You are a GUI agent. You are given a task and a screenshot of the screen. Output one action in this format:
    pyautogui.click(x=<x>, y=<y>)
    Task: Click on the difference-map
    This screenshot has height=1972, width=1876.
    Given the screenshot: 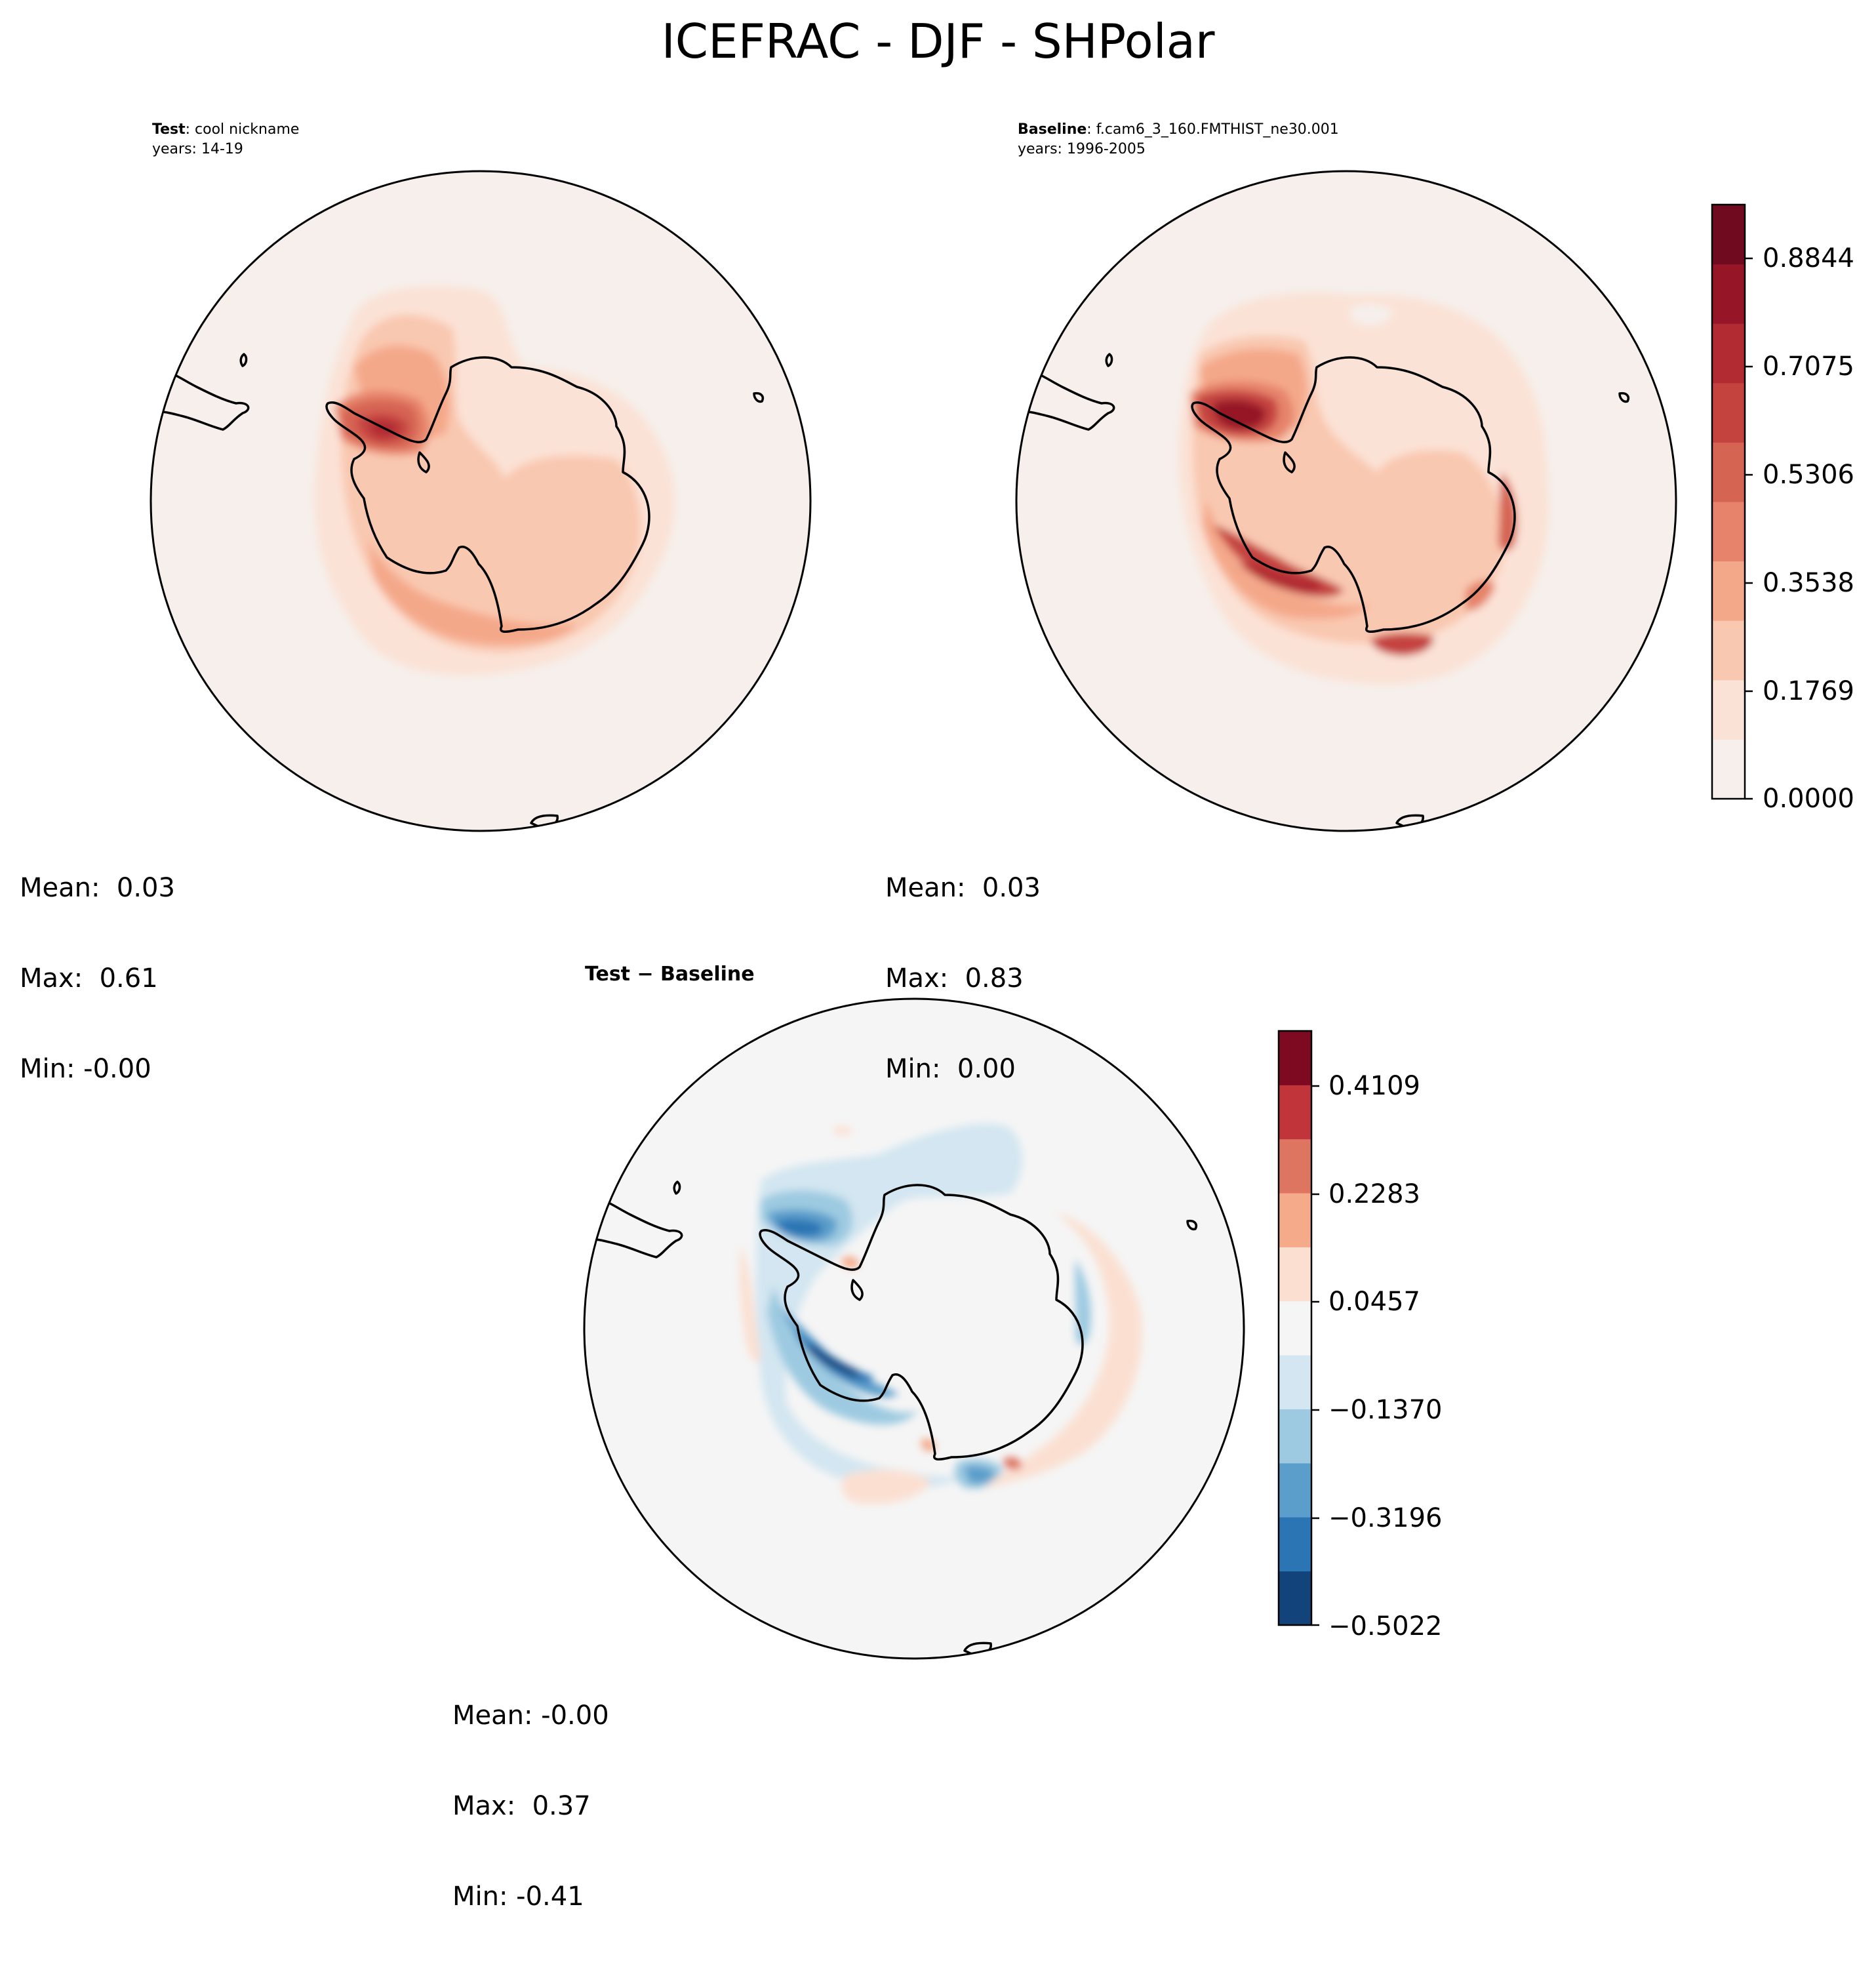 What is the action you would take?
    pyautogui.click(x=914, y=1328)
    